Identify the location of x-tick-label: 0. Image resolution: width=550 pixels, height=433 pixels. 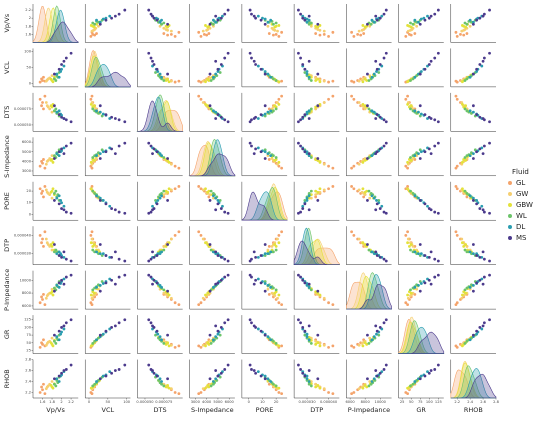
(249, 402).